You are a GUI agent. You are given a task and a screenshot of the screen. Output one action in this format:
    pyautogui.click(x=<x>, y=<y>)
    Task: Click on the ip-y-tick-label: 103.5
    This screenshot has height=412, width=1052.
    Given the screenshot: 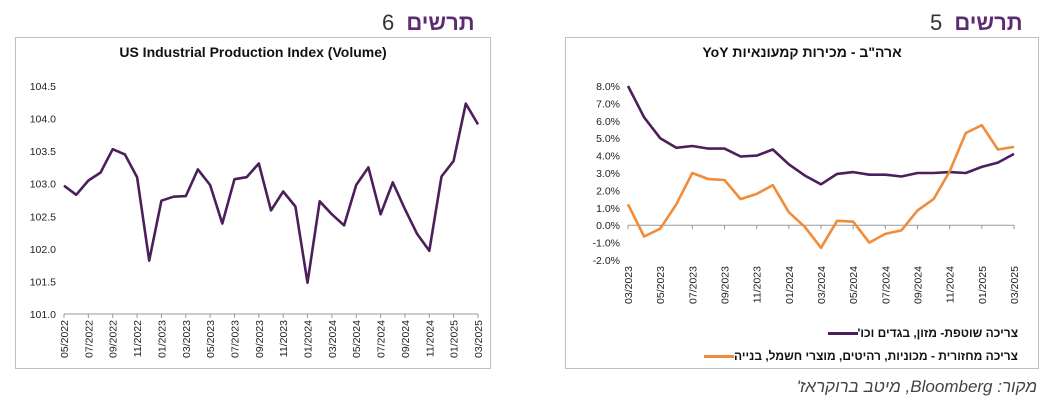 What is the action you would take?
    pyautogui.click(x=43, y=152)
    